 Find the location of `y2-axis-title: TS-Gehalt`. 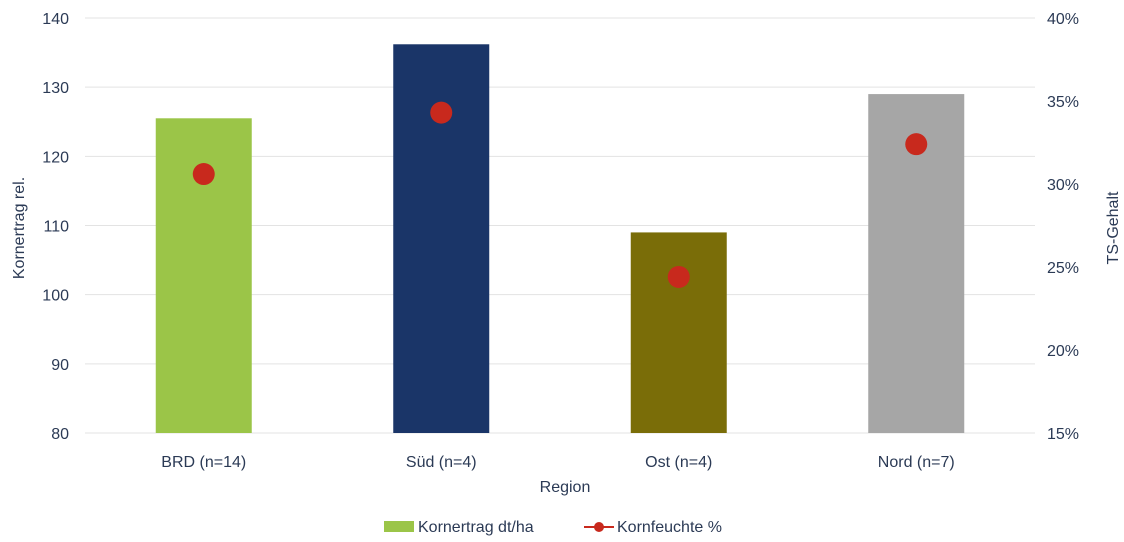

y2-axis-title: TS-Gehalt is located at coordinates (1113, 227).